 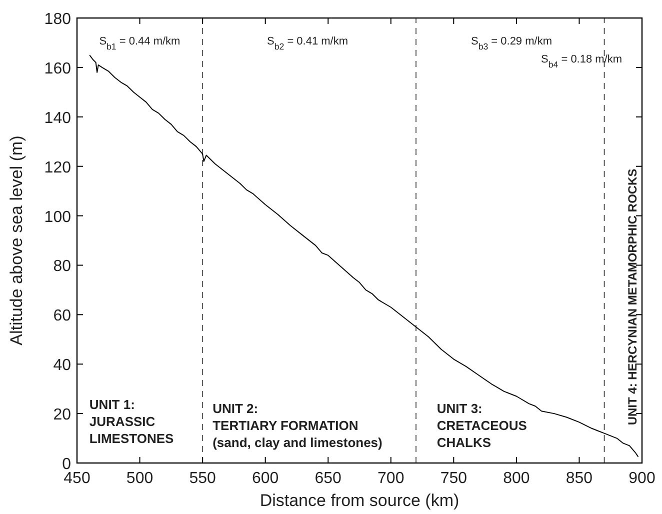 What do you see at coordinates (328, 478) in the screenshot?
I see `x-tick-label: 650` at bounding box center [328, 478].